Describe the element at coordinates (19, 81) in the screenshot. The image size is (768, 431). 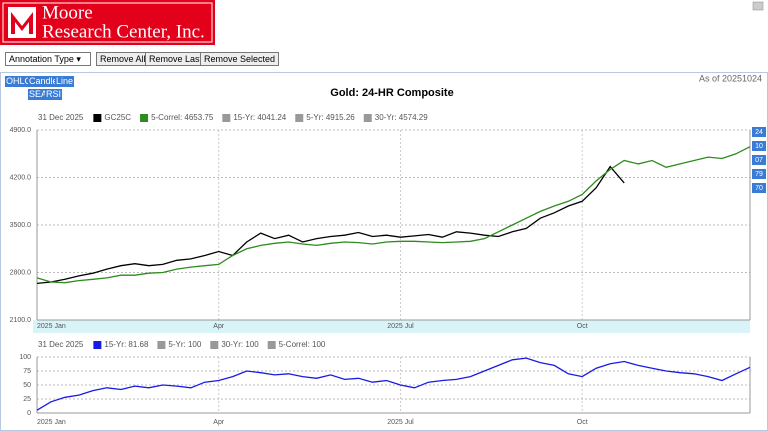
I see `chart-button: OHLC` at that location.